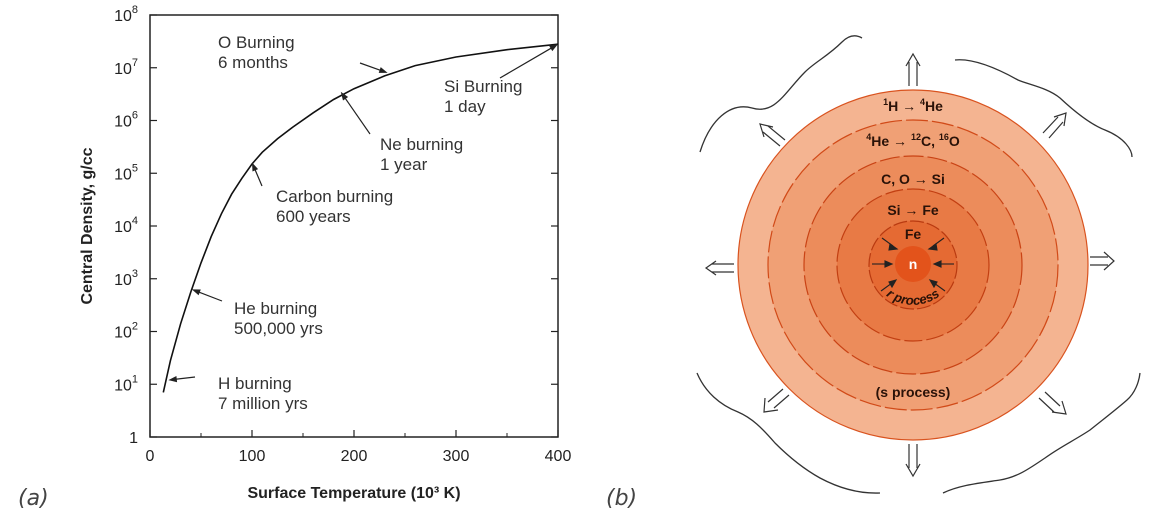  Describe the element at coordinates (126, 67) in the screenshot. I see `y-tick-label: 10⁷` at that location.